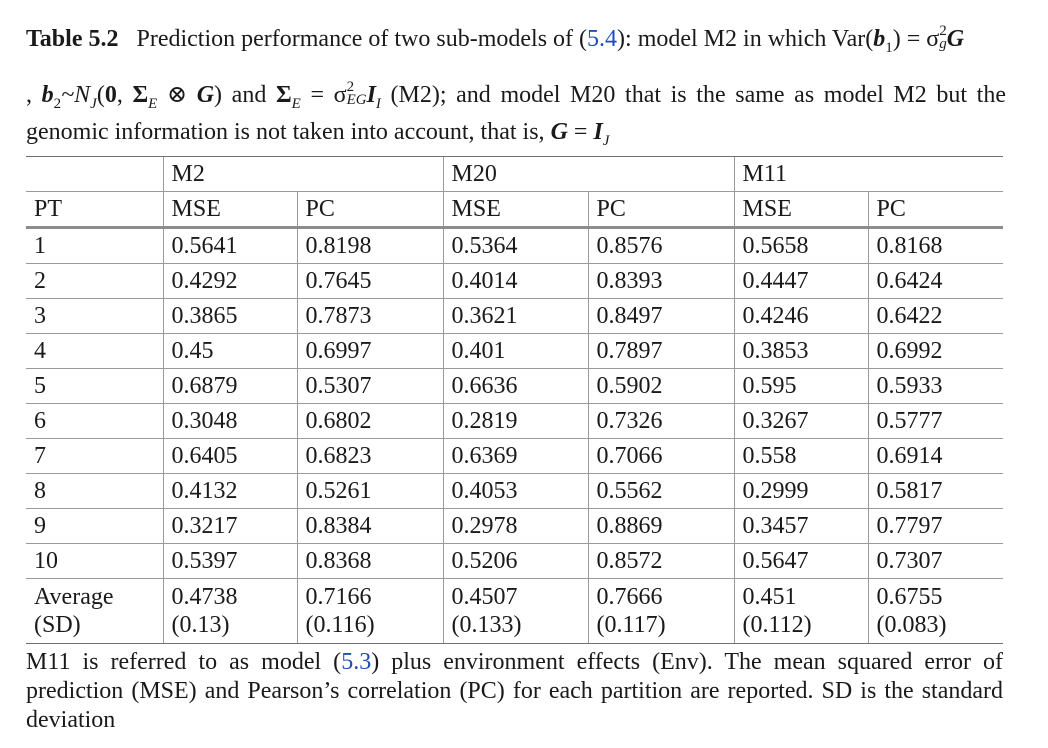  I want to click on table-cell: 0.6405, so click(229, 456).